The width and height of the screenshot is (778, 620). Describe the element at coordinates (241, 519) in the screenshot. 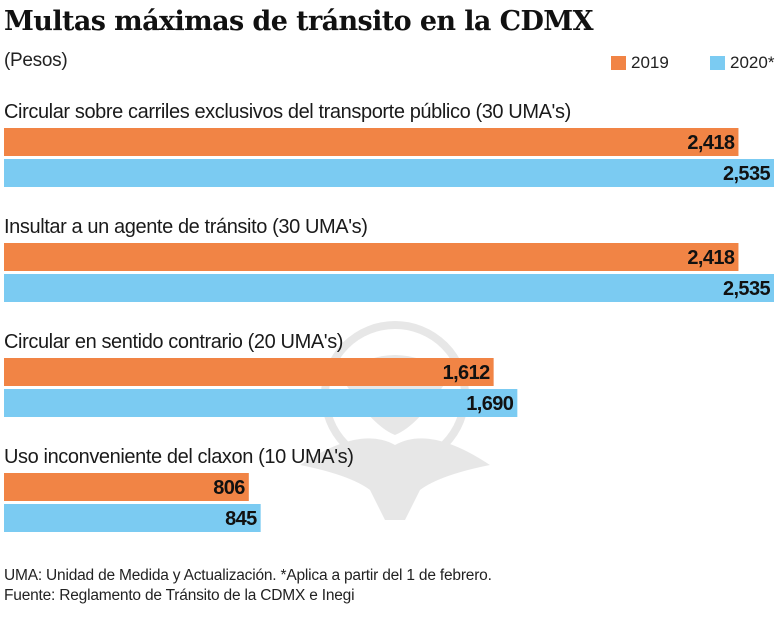

I see `value-label-2020: 845` at that location.